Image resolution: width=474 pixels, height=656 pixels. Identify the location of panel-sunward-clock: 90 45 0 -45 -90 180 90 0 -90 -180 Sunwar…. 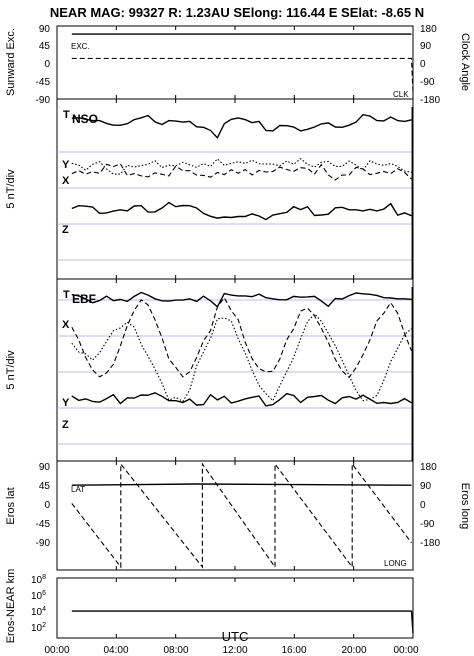
(238, 65).